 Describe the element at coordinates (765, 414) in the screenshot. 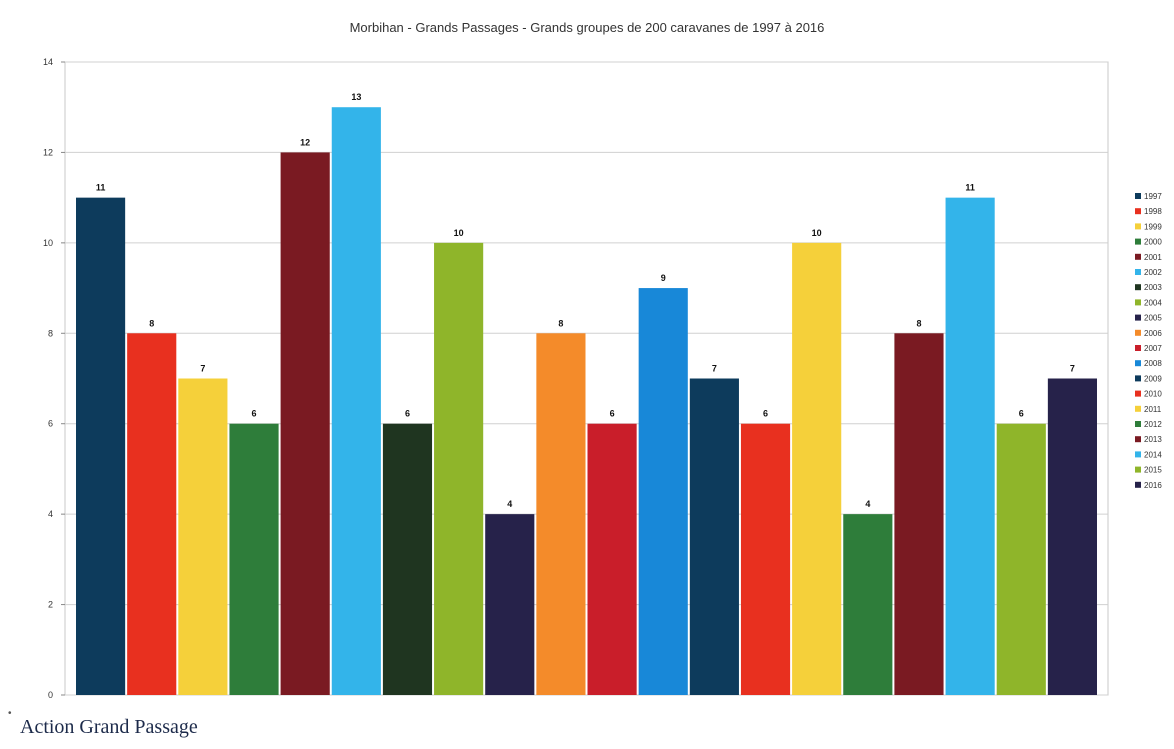

I see `data-label-2010: 6` at that location.